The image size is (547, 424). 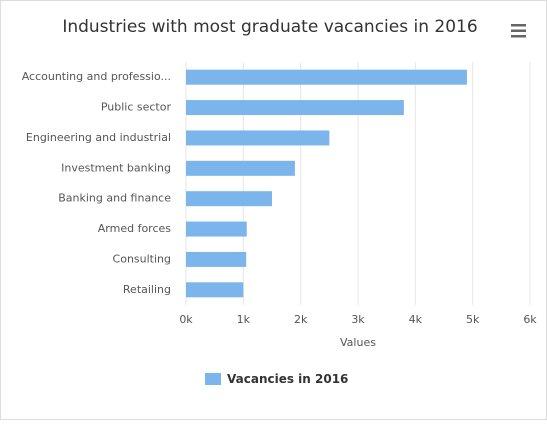 What do you see at coordinates (98, 137) in the screenshot?
I see `y-tick-label: Engineering and industrial` at bounding box center [98, 137].